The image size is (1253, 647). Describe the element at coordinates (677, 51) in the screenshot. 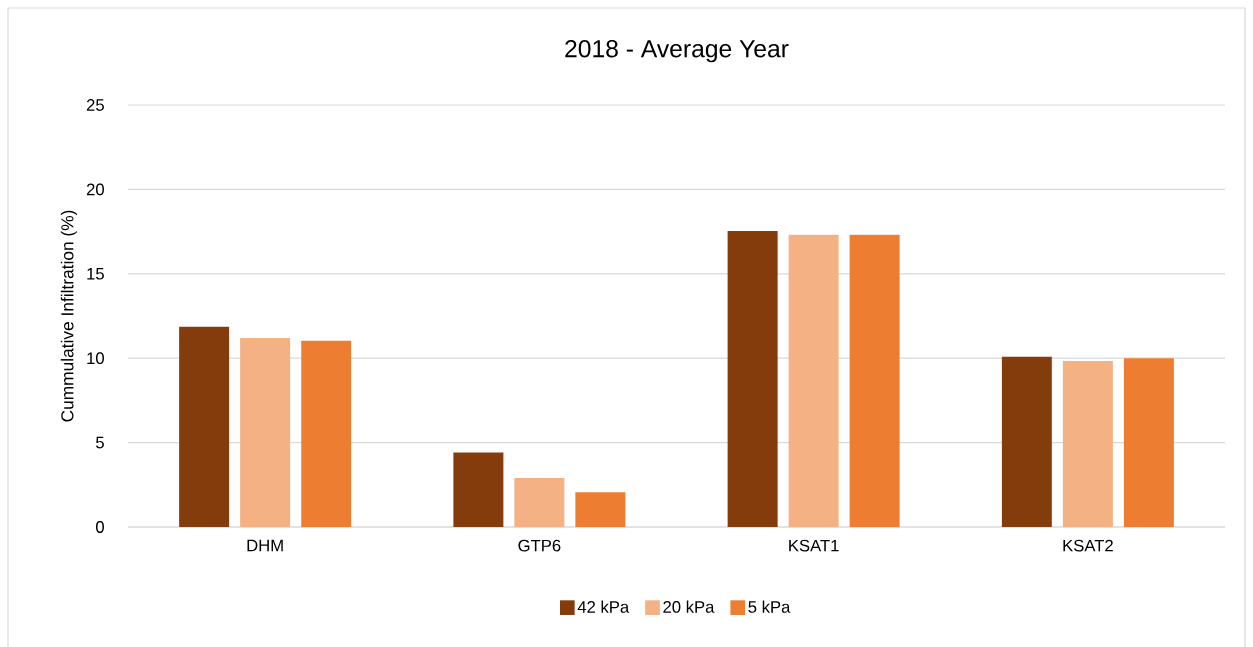

I see `chart-title: 2018 - Average Year` at that location.